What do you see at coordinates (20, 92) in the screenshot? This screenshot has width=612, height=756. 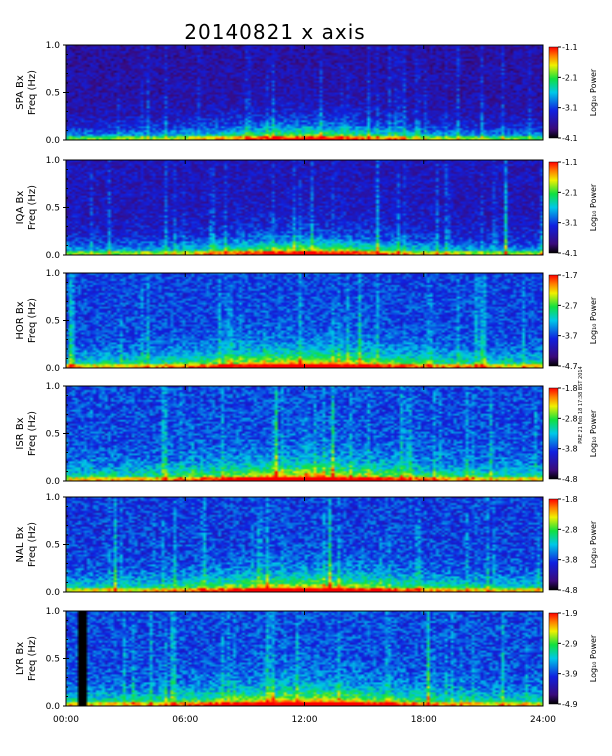 I see `station-label: SPA Bx` at bounding box center [20, 92].